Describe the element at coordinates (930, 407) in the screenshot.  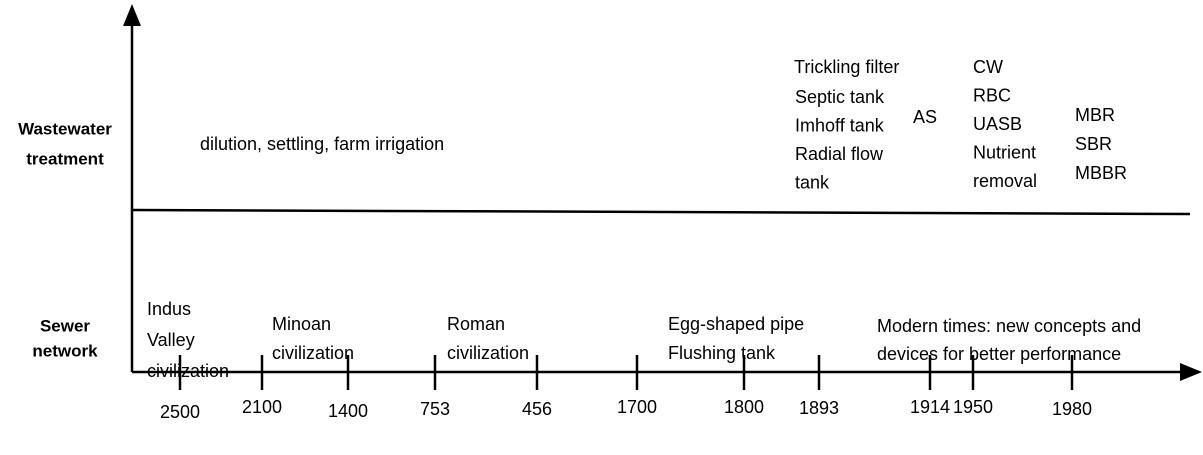
I see `tick-label: 1914` at that location.